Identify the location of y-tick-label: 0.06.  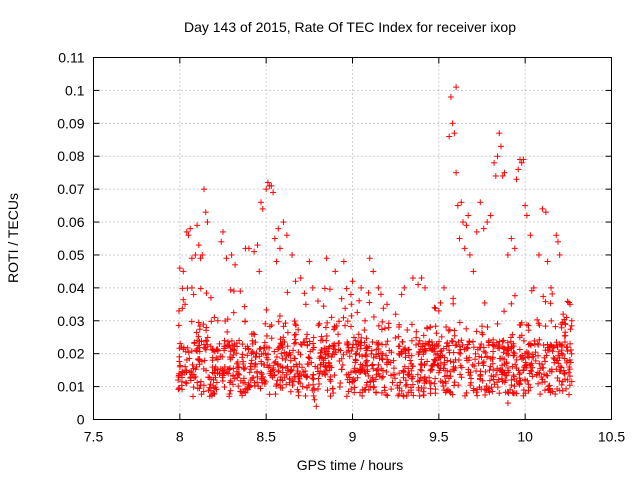
(70, 222).